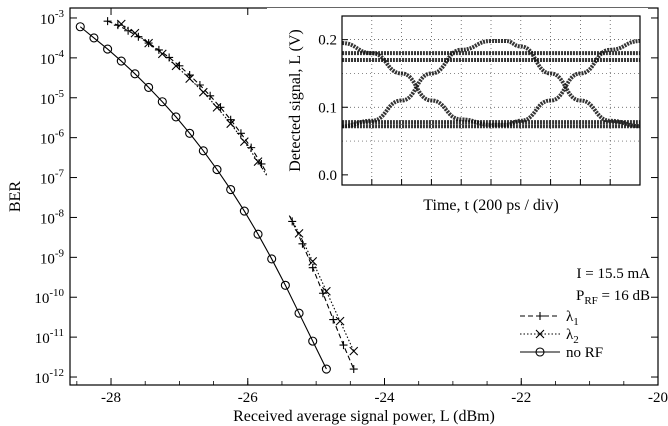 This screenshot has width=668, height=426. Describe the element at coordinates (658, 398) in the screenshot. I see `x-tick-label: -20` at that location.